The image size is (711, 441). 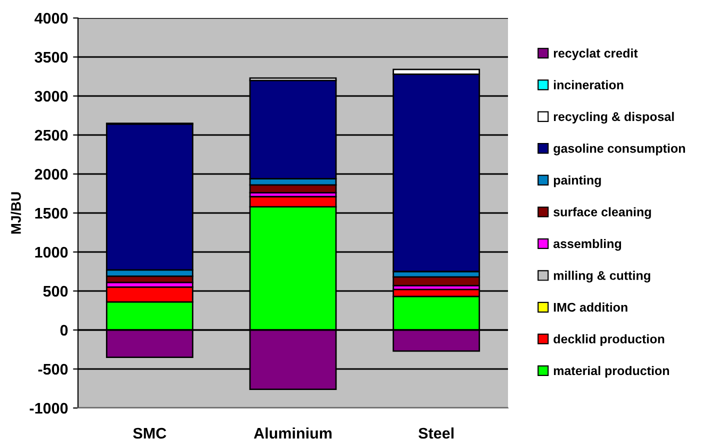 What do you see at coordinates (293, 433) in the screenshot?
I see `x-tick-label: Aluminium` at bounding box center [293, 433].